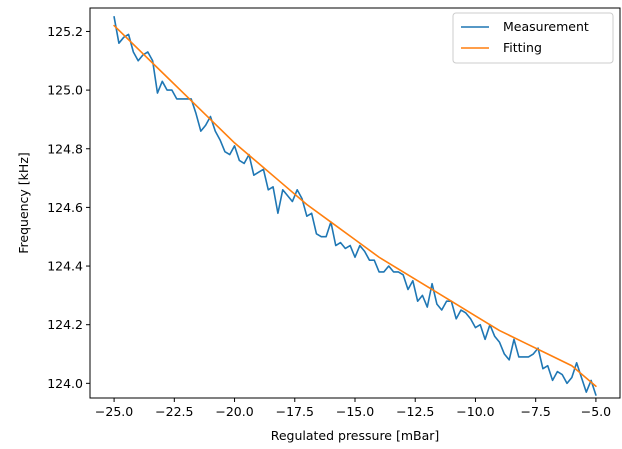  I want to click on x-tick-label: −20.0, so click(234, 411).